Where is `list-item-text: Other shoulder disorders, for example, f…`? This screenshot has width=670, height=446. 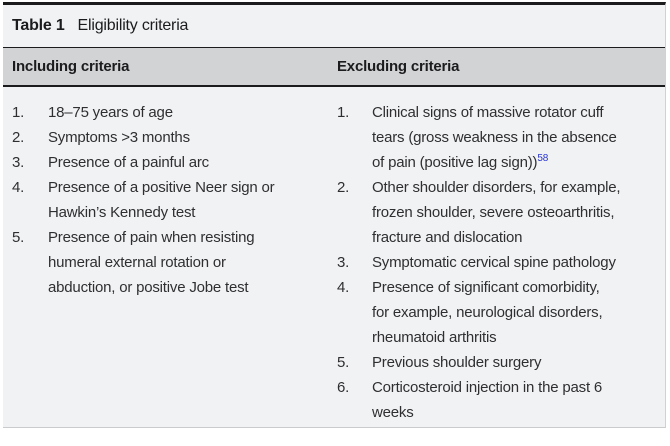
list-item-text: Other shoulder disorders, for example, f… is located at coordinates (496, 212).